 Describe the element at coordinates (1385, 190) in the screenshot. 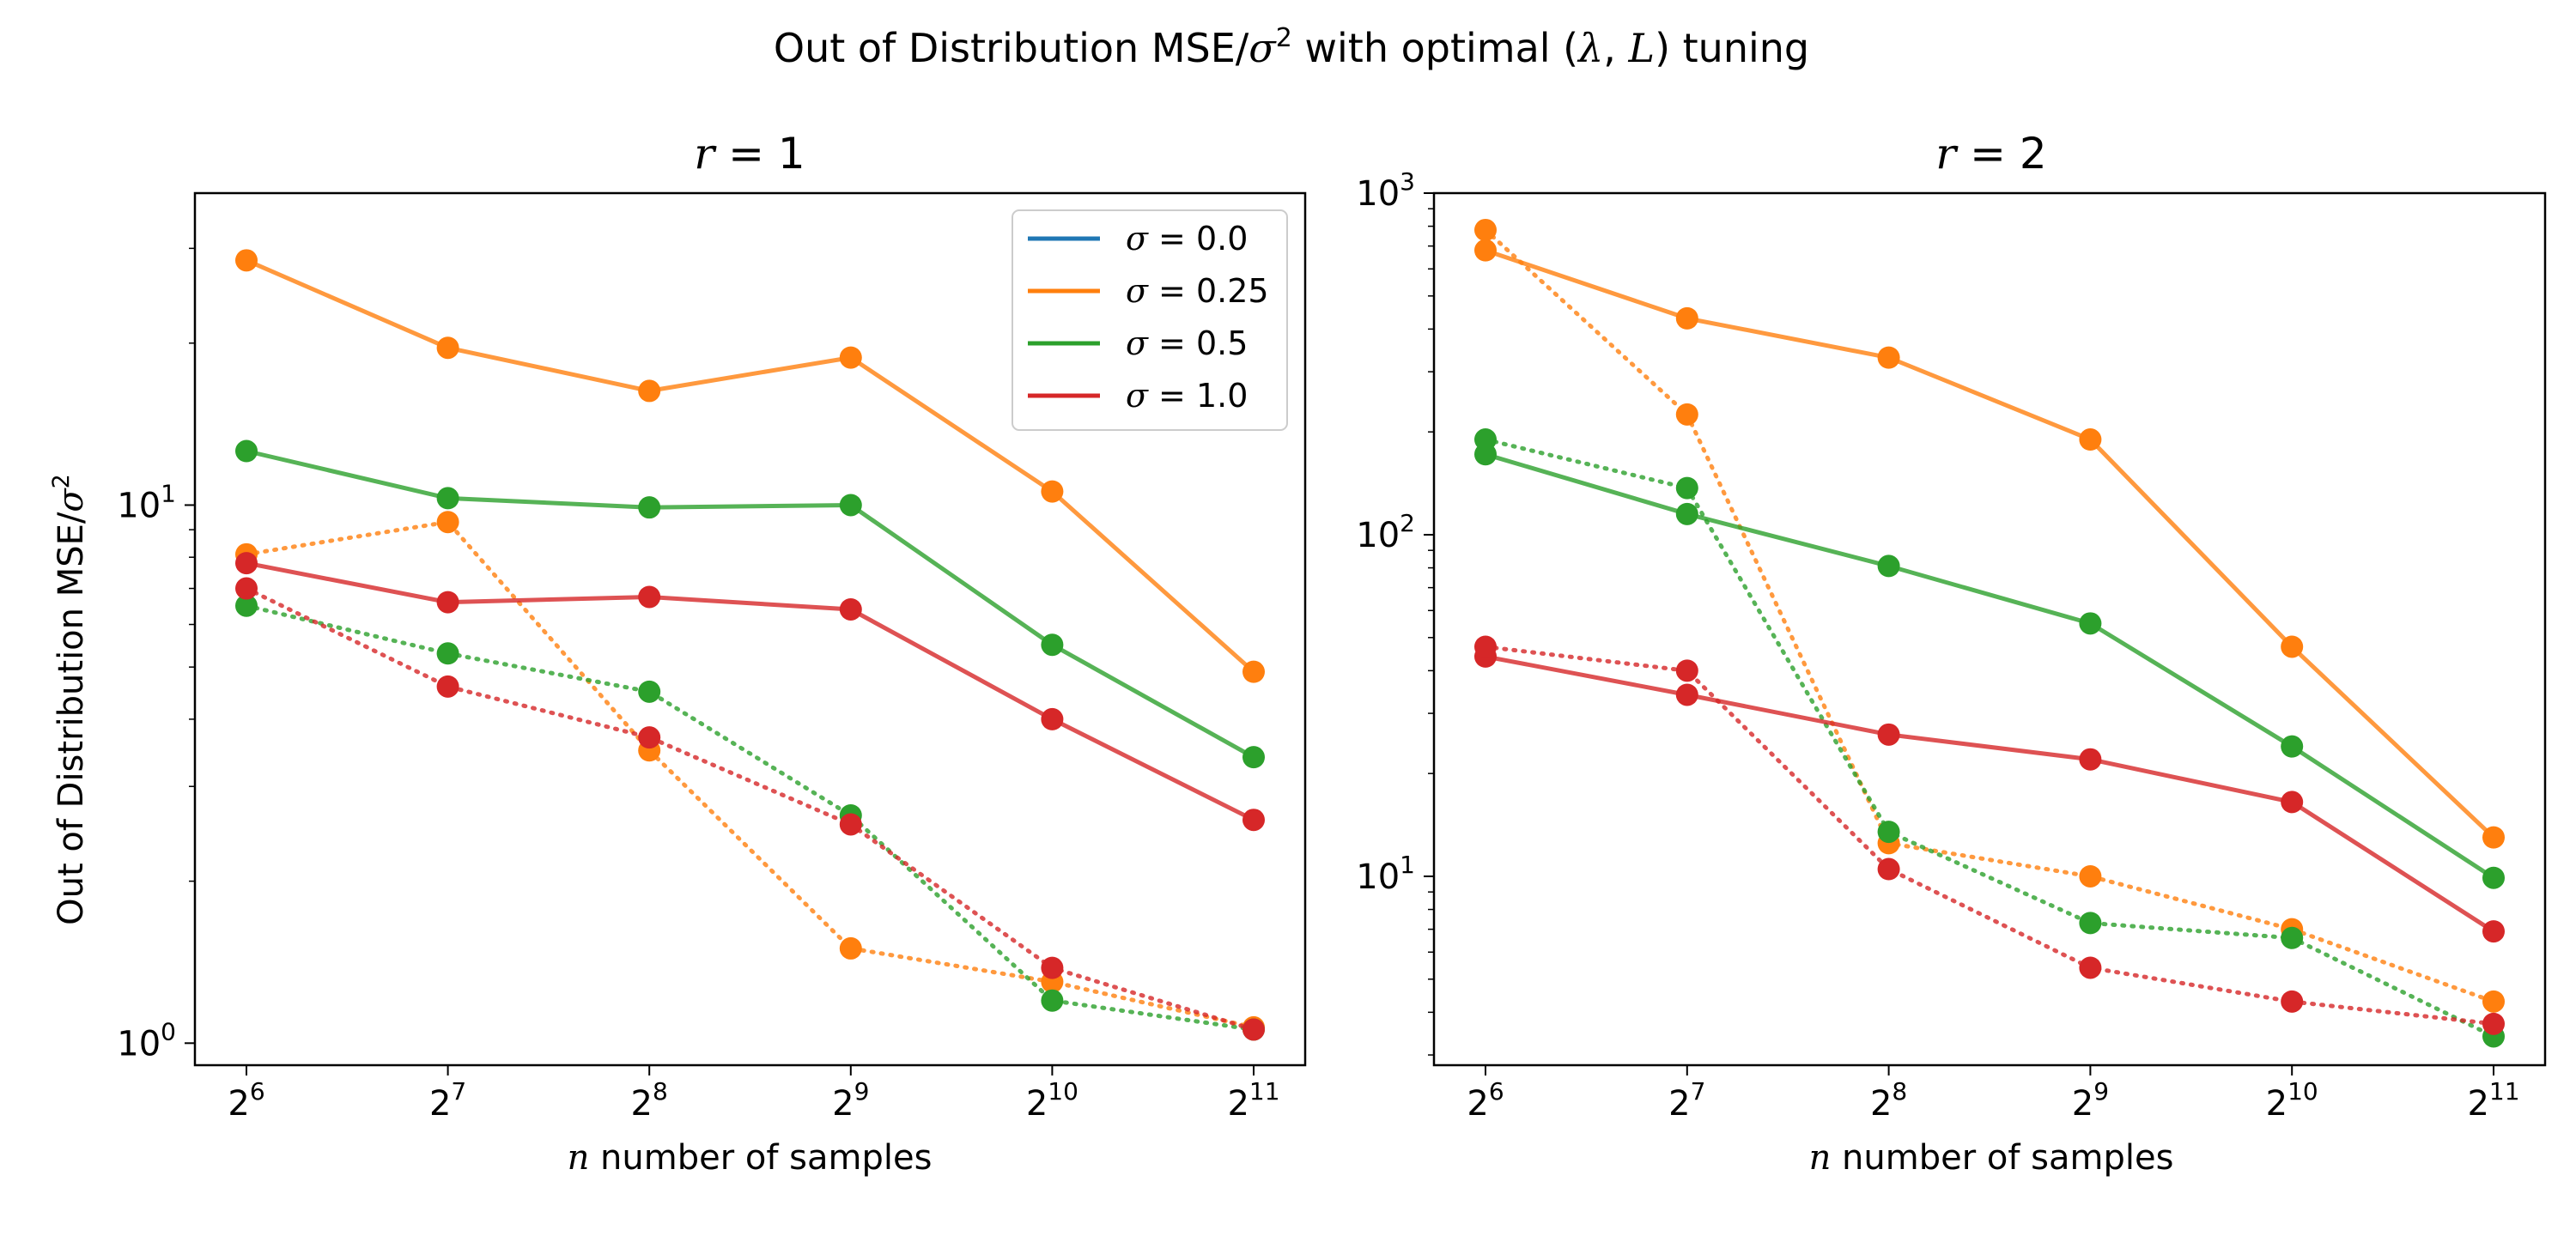

I see `y-tick-label: 10³` at that location.